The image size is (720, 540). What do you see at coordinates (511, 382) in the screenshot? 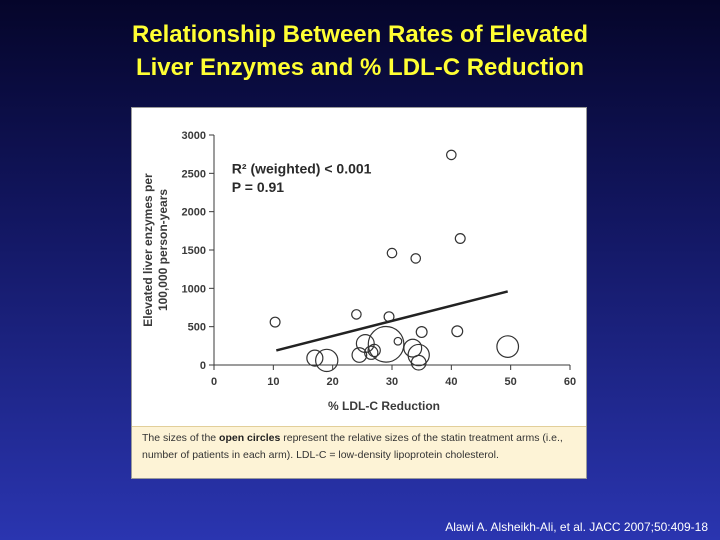
I see `x-tick-label: 50` at bounding box center [511, 382].